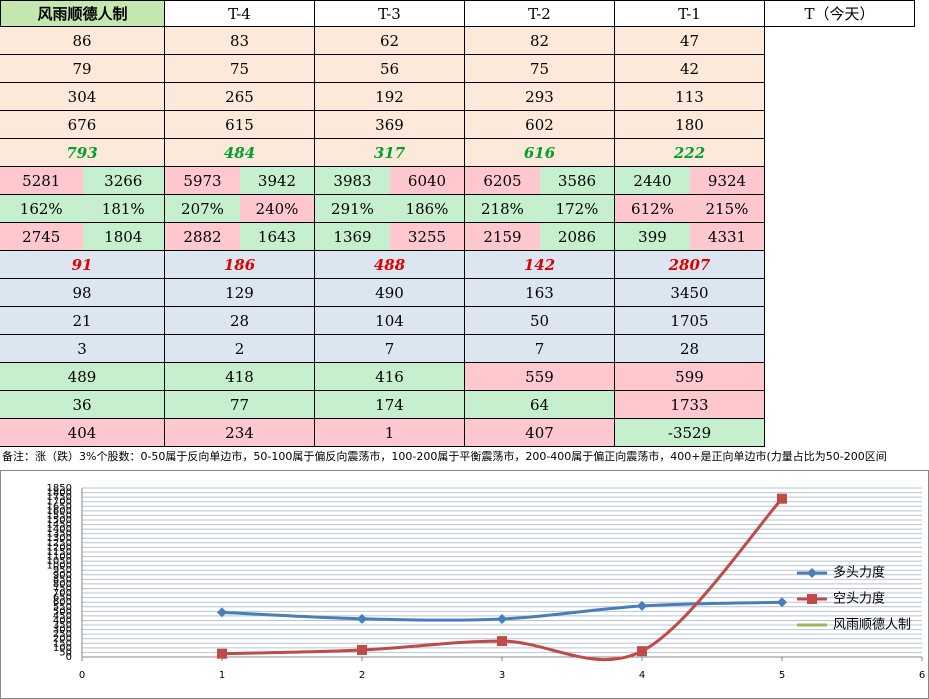 The width and height of the screenshot is (929, 699). I want to click on table-cell: 559, so click(540, 377).